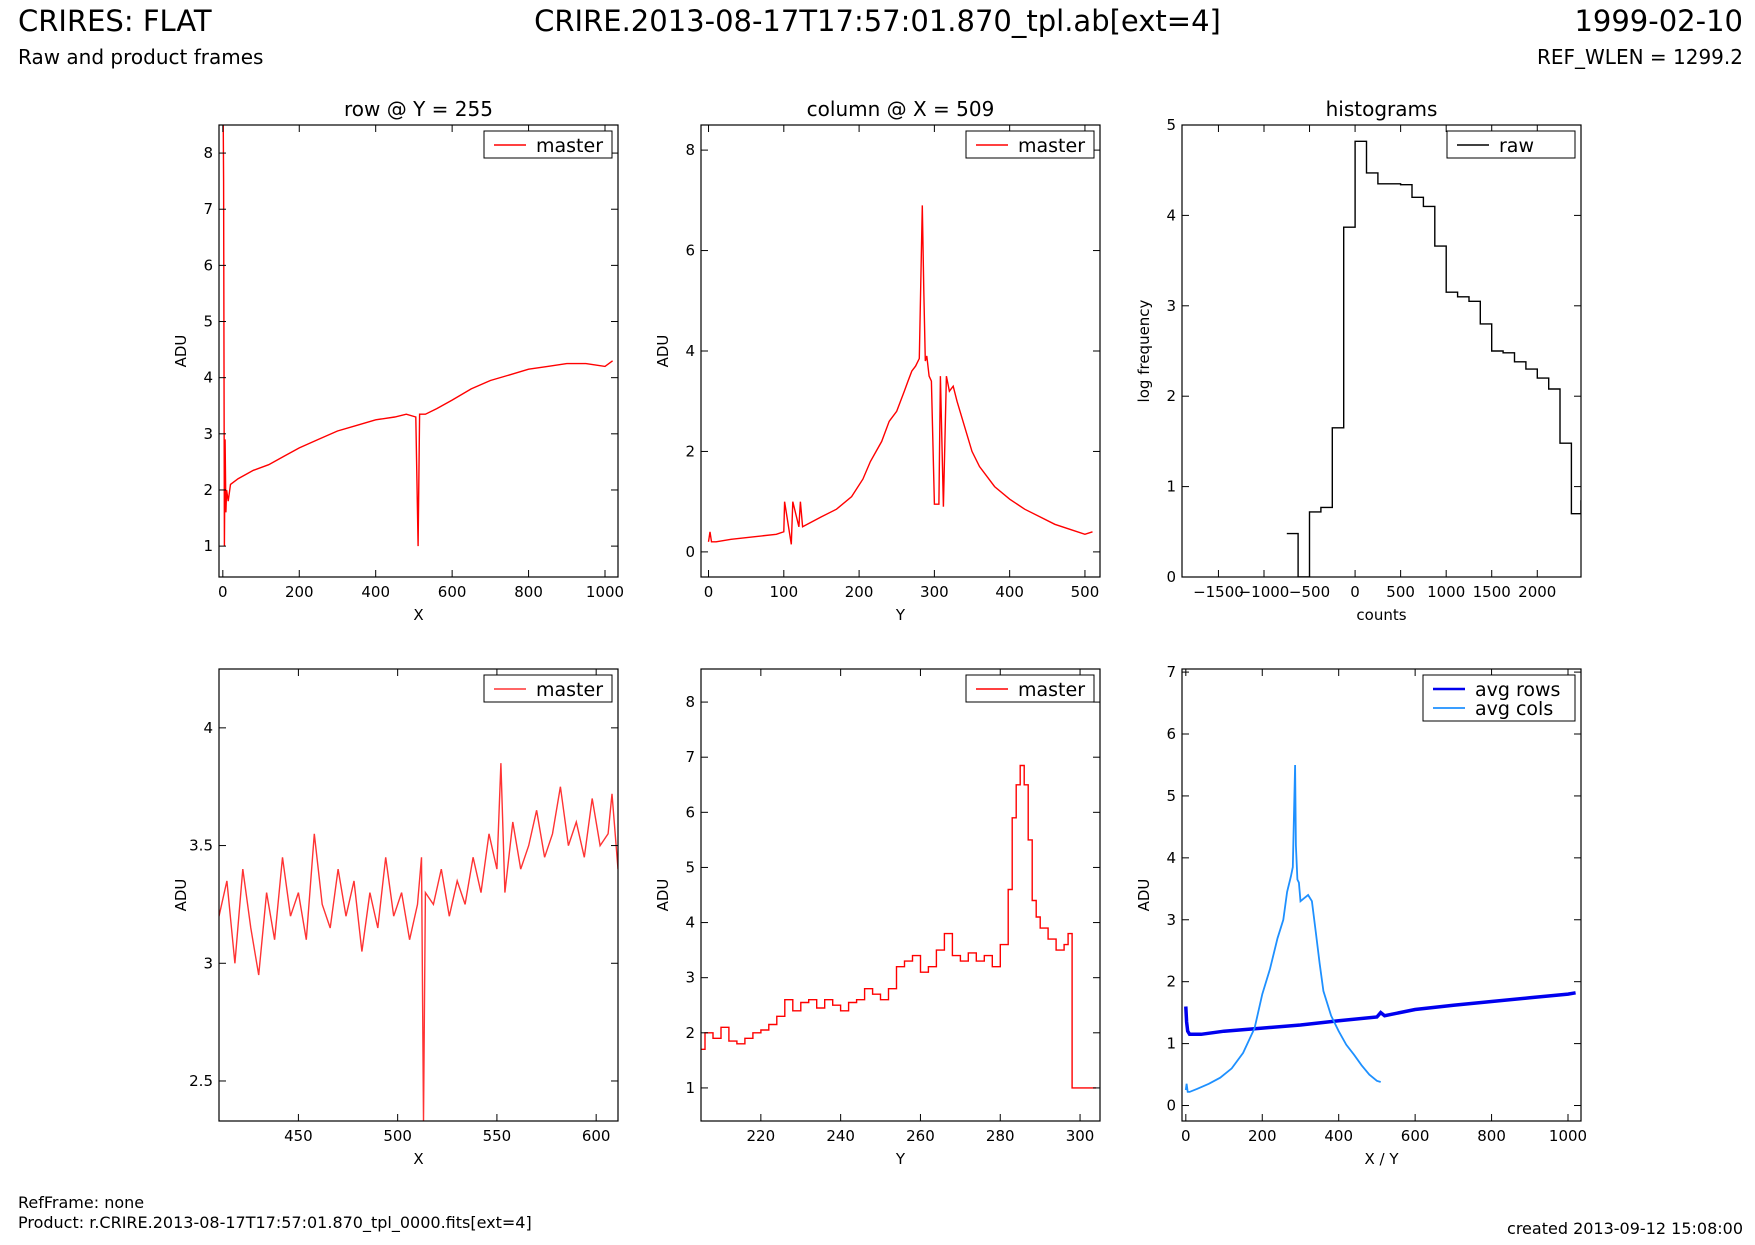 This screenshot has width=1755, height=1245. I want to click on chart-column-zoom: 220 240 260 280 300 1 2 3 4 5 6 7 8 Y ADU master, so click(877, 918).